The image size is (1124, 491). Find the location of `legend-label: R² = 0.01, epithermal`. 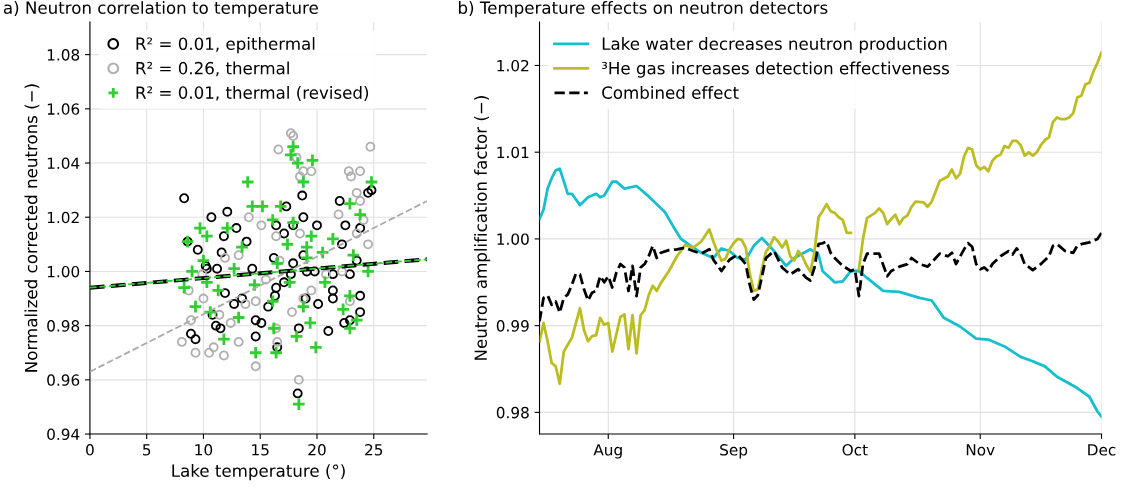

legend-label: R² = 0.01, epithermal is located at coordinates (225, 45).